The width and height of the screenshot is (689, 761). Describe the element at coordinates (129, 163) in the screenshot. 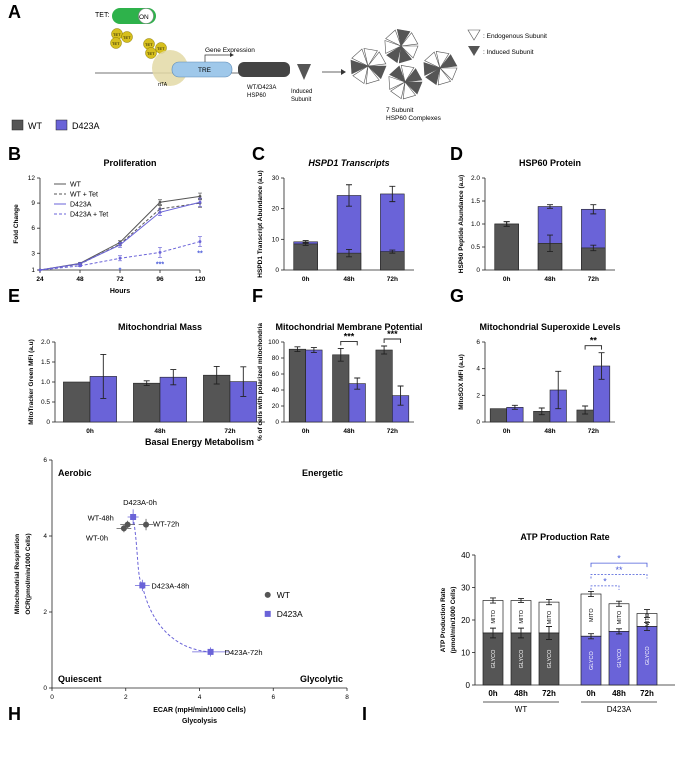

I see `chart-title: Proliferation` at that location.